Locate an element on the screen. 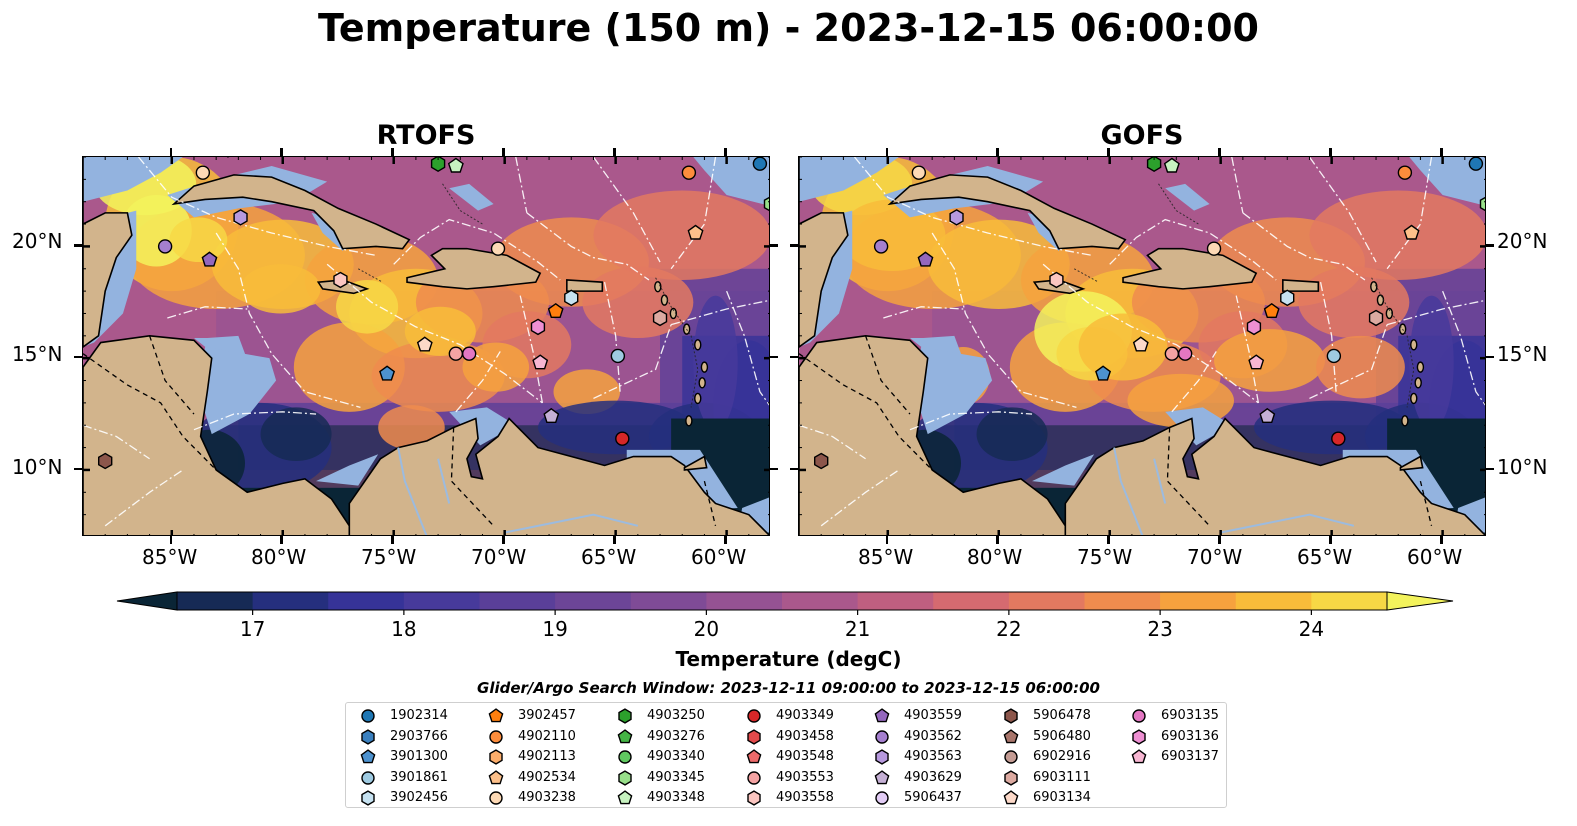 The image size is (1577, 826). legend-item-label: 4903548 is located at coordinates (805, 756).